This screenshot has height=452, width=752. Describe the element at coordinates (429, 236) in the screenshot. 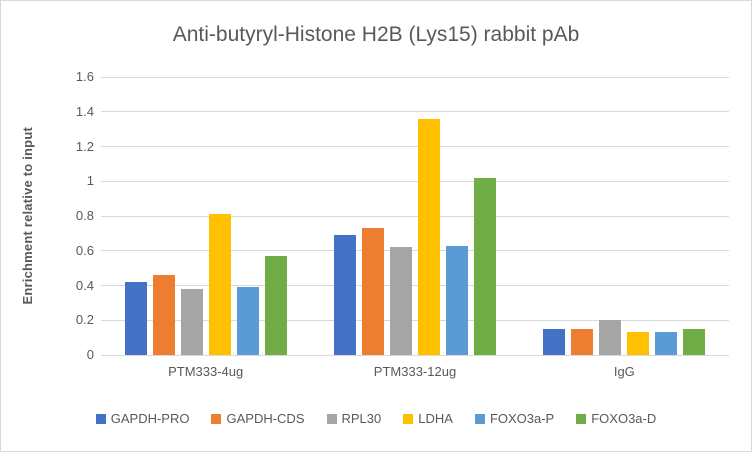

I see `bar-LDHA-PTM333-12ug` at that location.